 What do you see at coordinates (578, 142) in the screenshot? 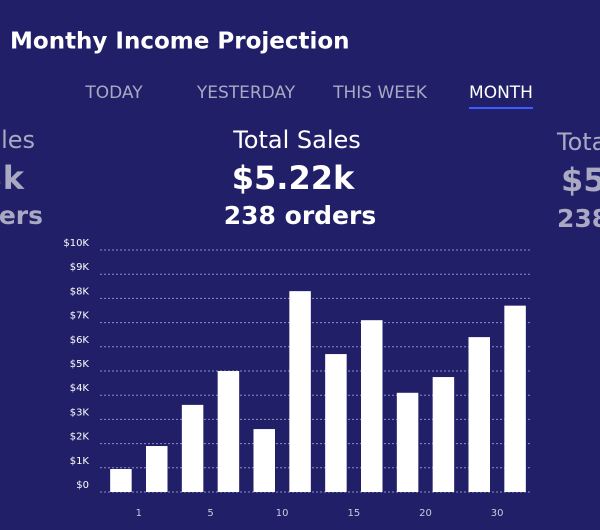
I see `card-label: Tota` at bounding box center [578, 142].